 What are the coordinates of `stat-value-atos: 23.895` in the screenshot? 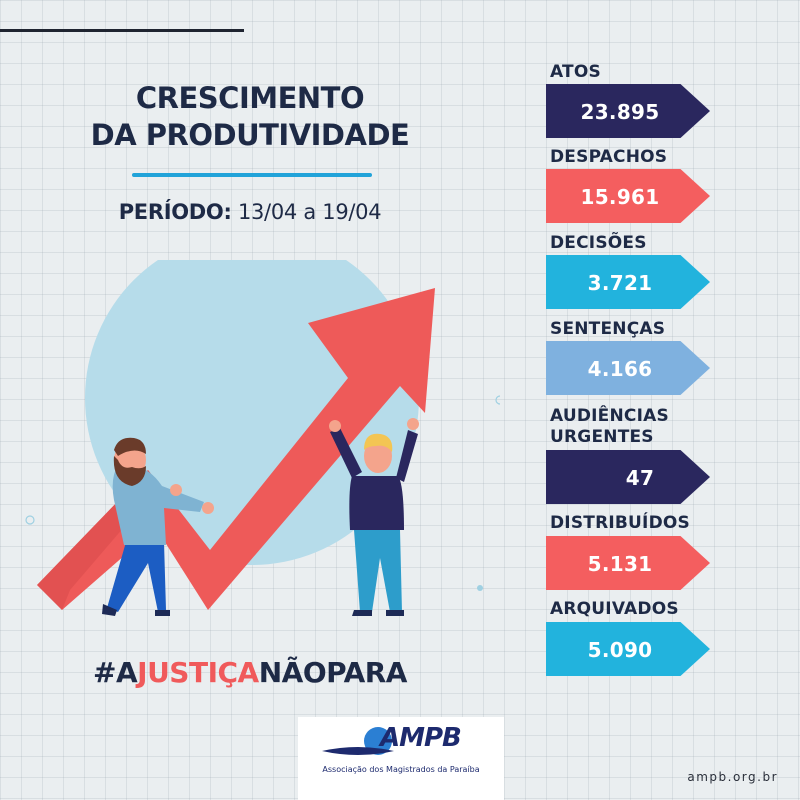 It's located at (620, 112).